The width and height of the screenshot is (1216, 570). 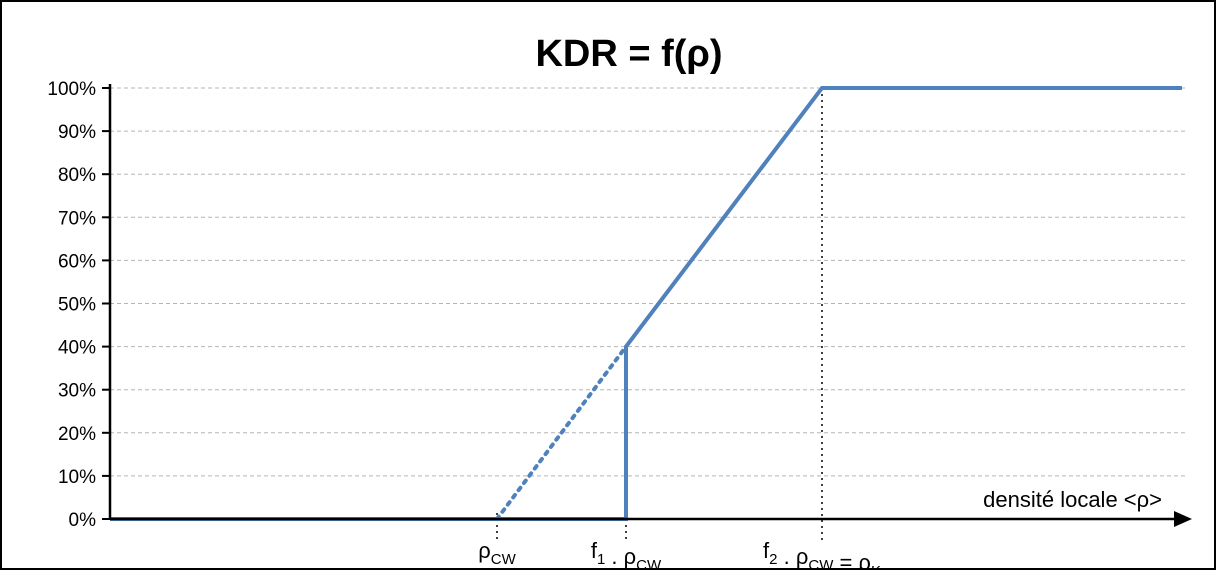 What do you see at coordinates (77, 218) in the screenshot?
I see `y-tick-label: 70%` at bounding box center [77, 218].